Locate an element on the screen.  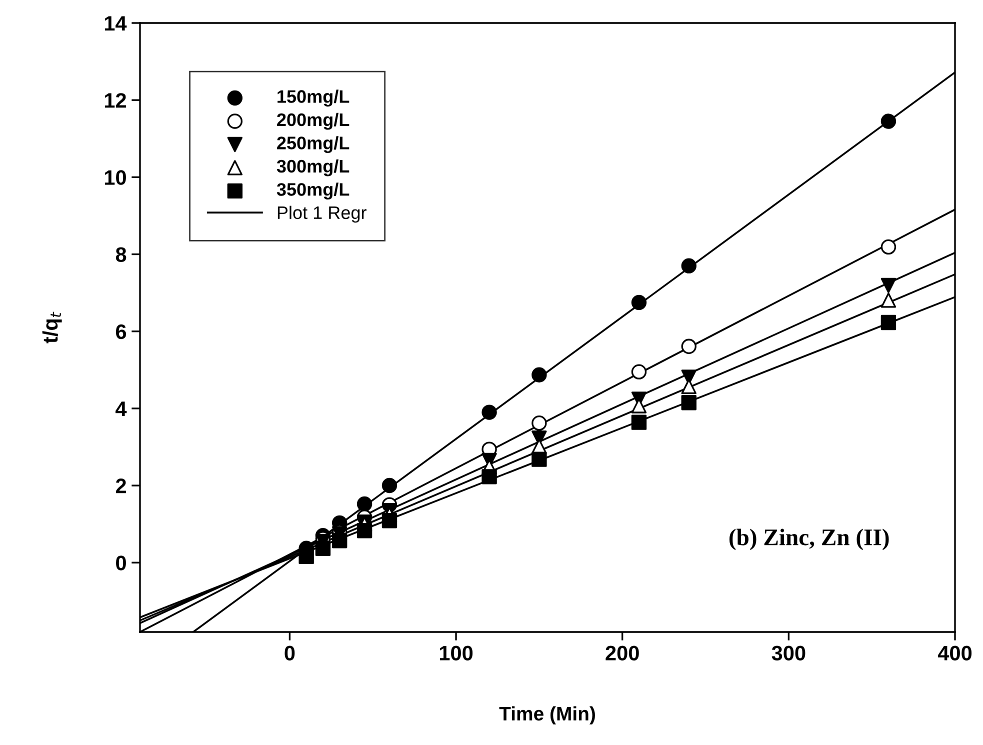
legend-label: Plot 1 Regr is located at coordinates (322, 214).